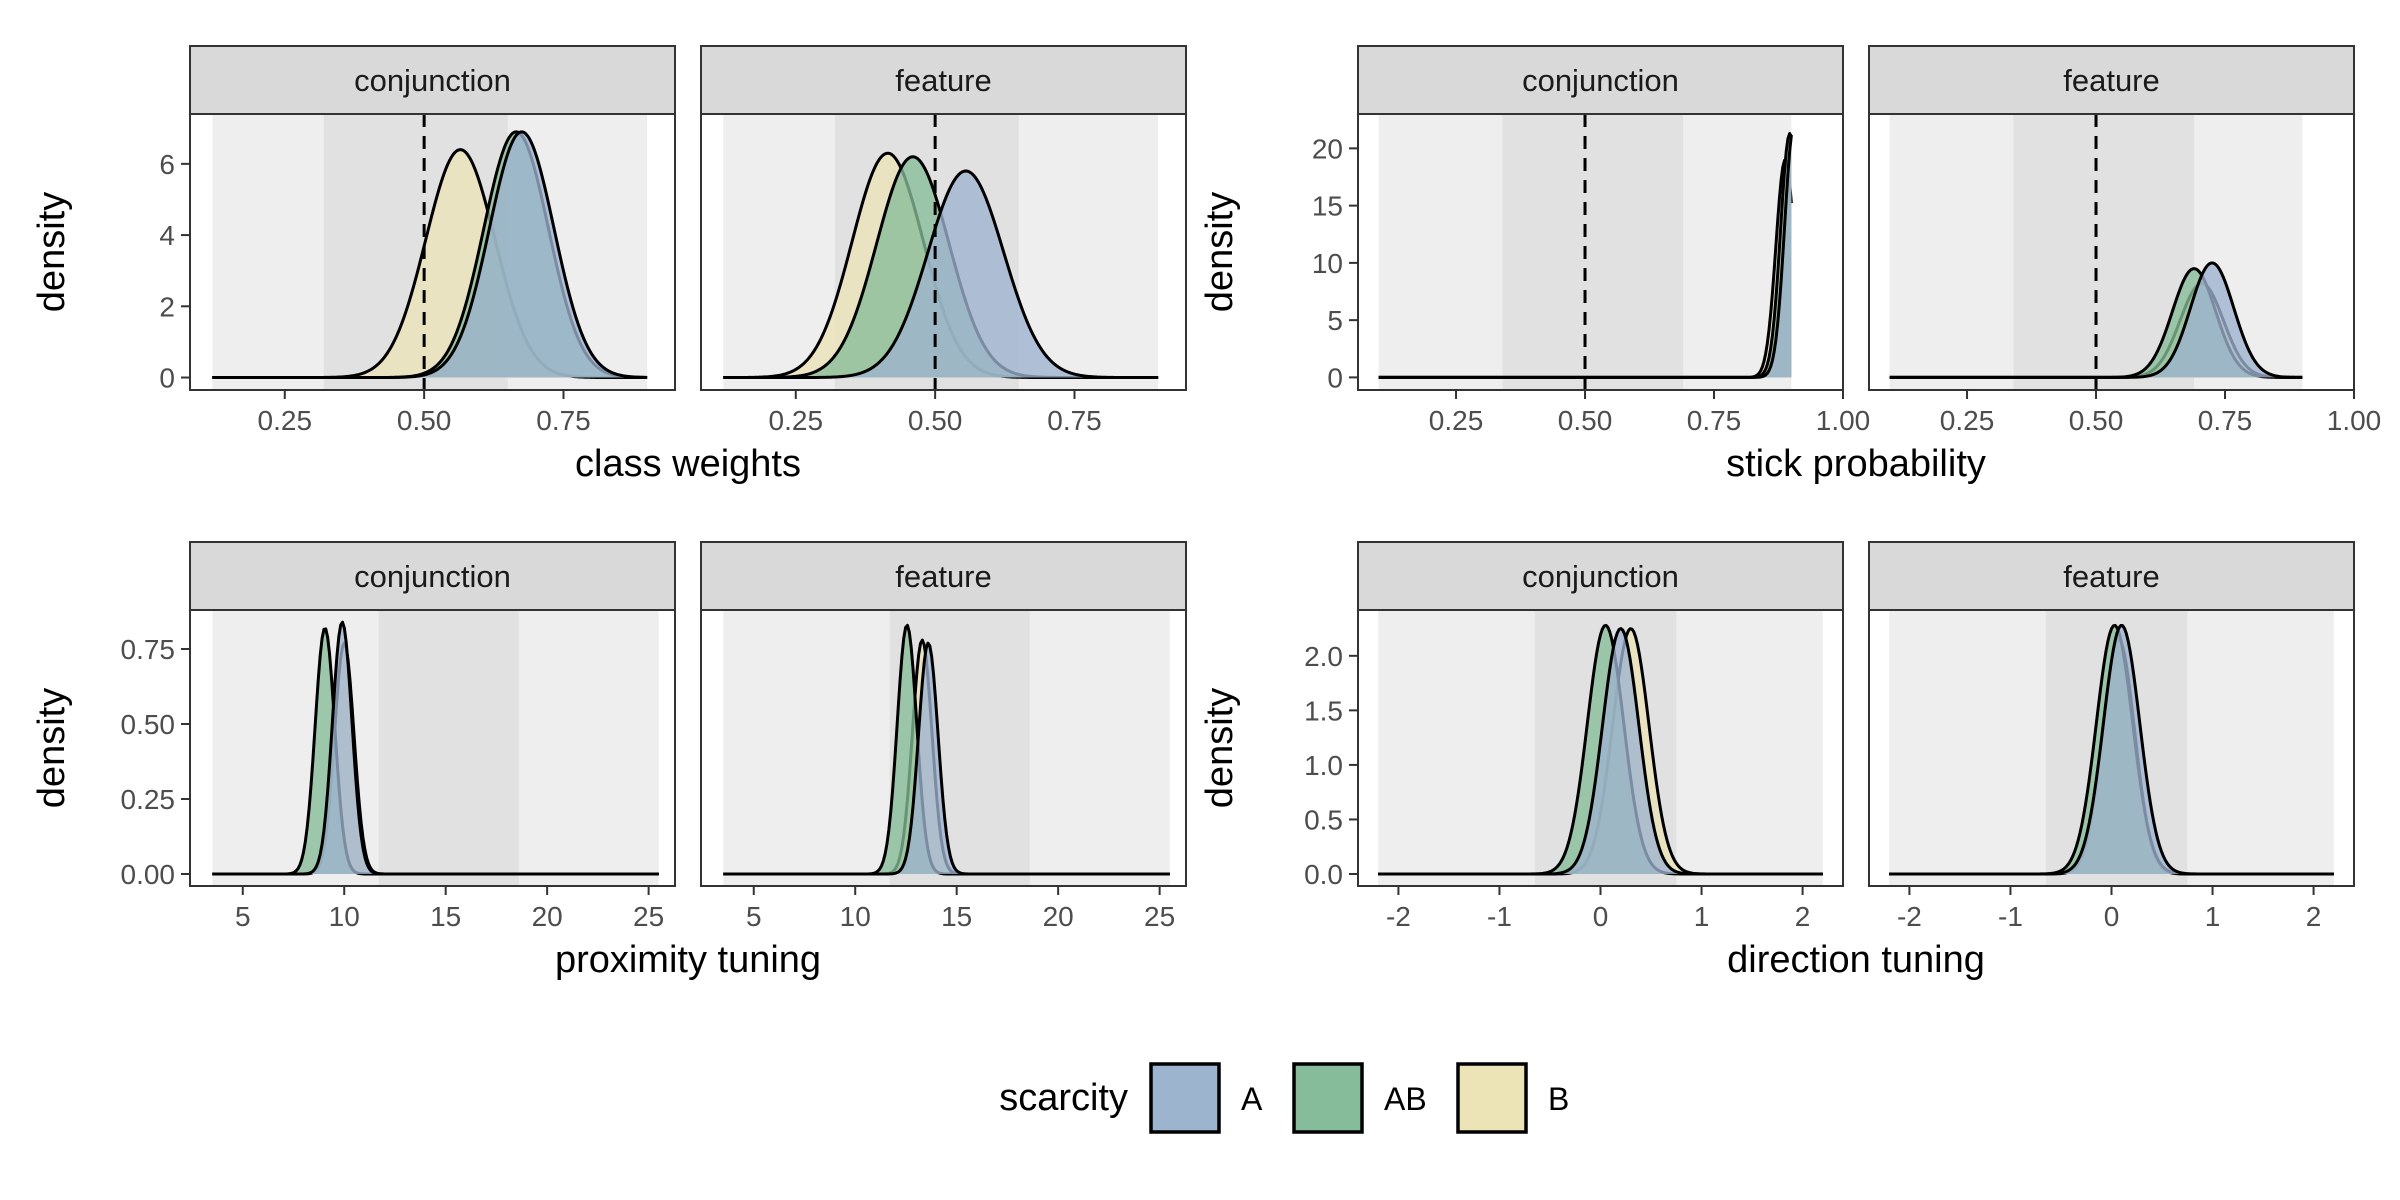 The width and height of the screenshot is (2400, 1200). What do you see at coordinates (1335, 377) in the screenshot?
I see `y-tick-label: 0` at bounding box center [1335, 377].